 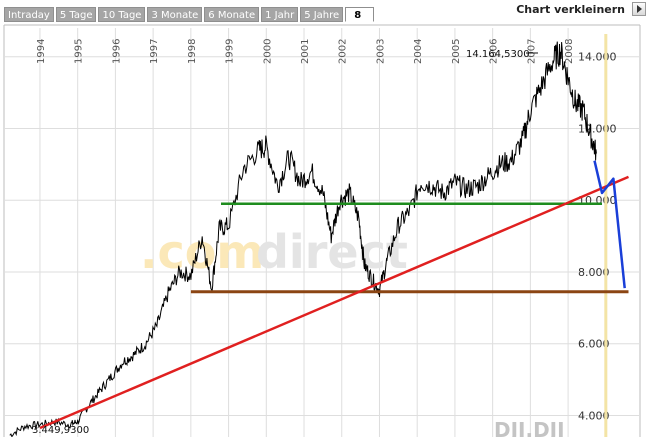 I want to click on arrow-right-icon, so click(x=639, y=9).